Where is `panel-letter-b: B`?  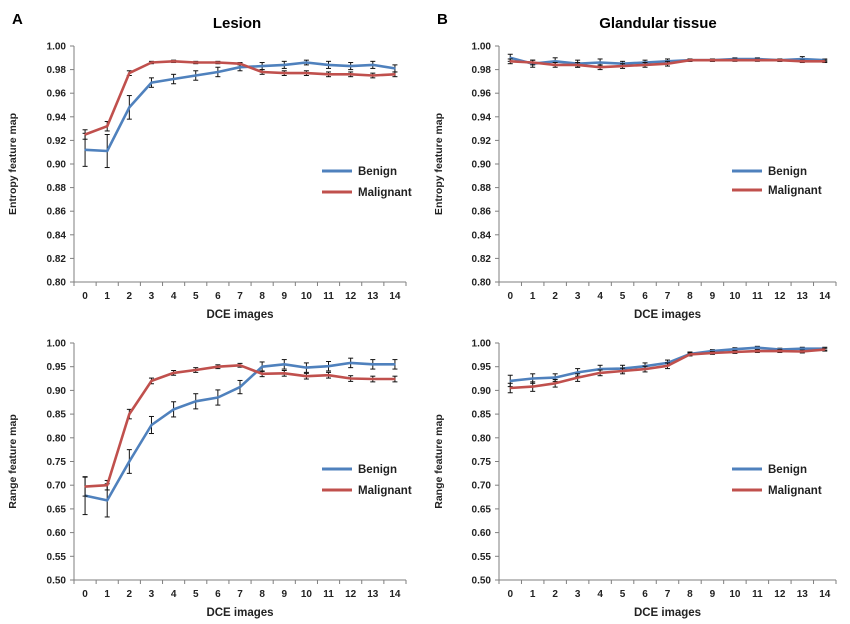 panel-letter-b: B is located at coordinates (442, 19).